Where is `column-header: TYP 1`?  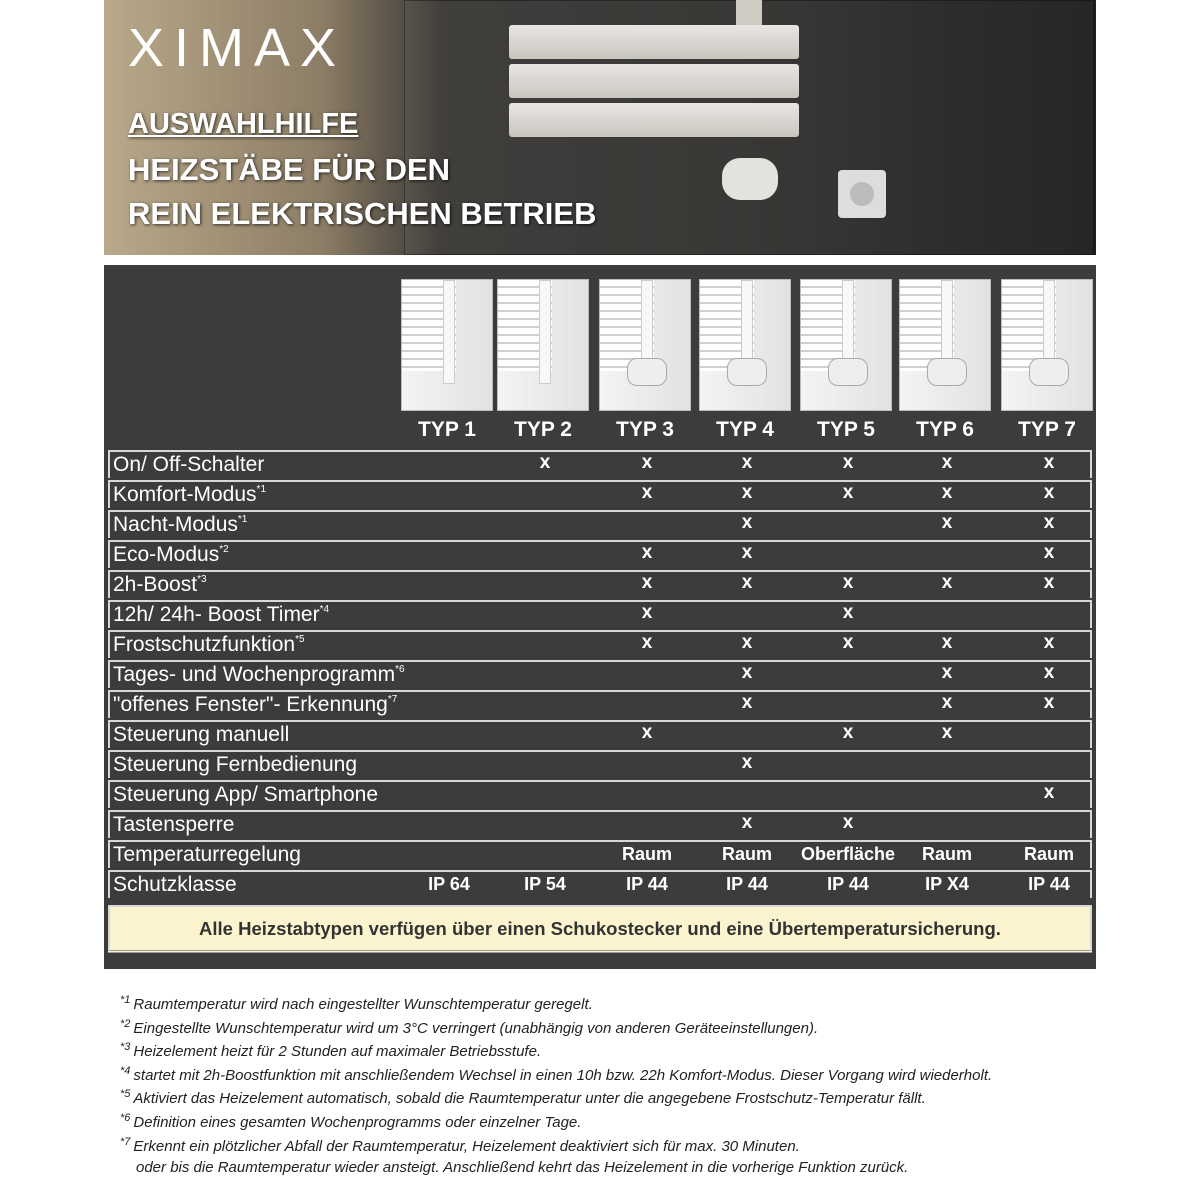
column-header: TYP 1 is located at coordinates (447, 429).